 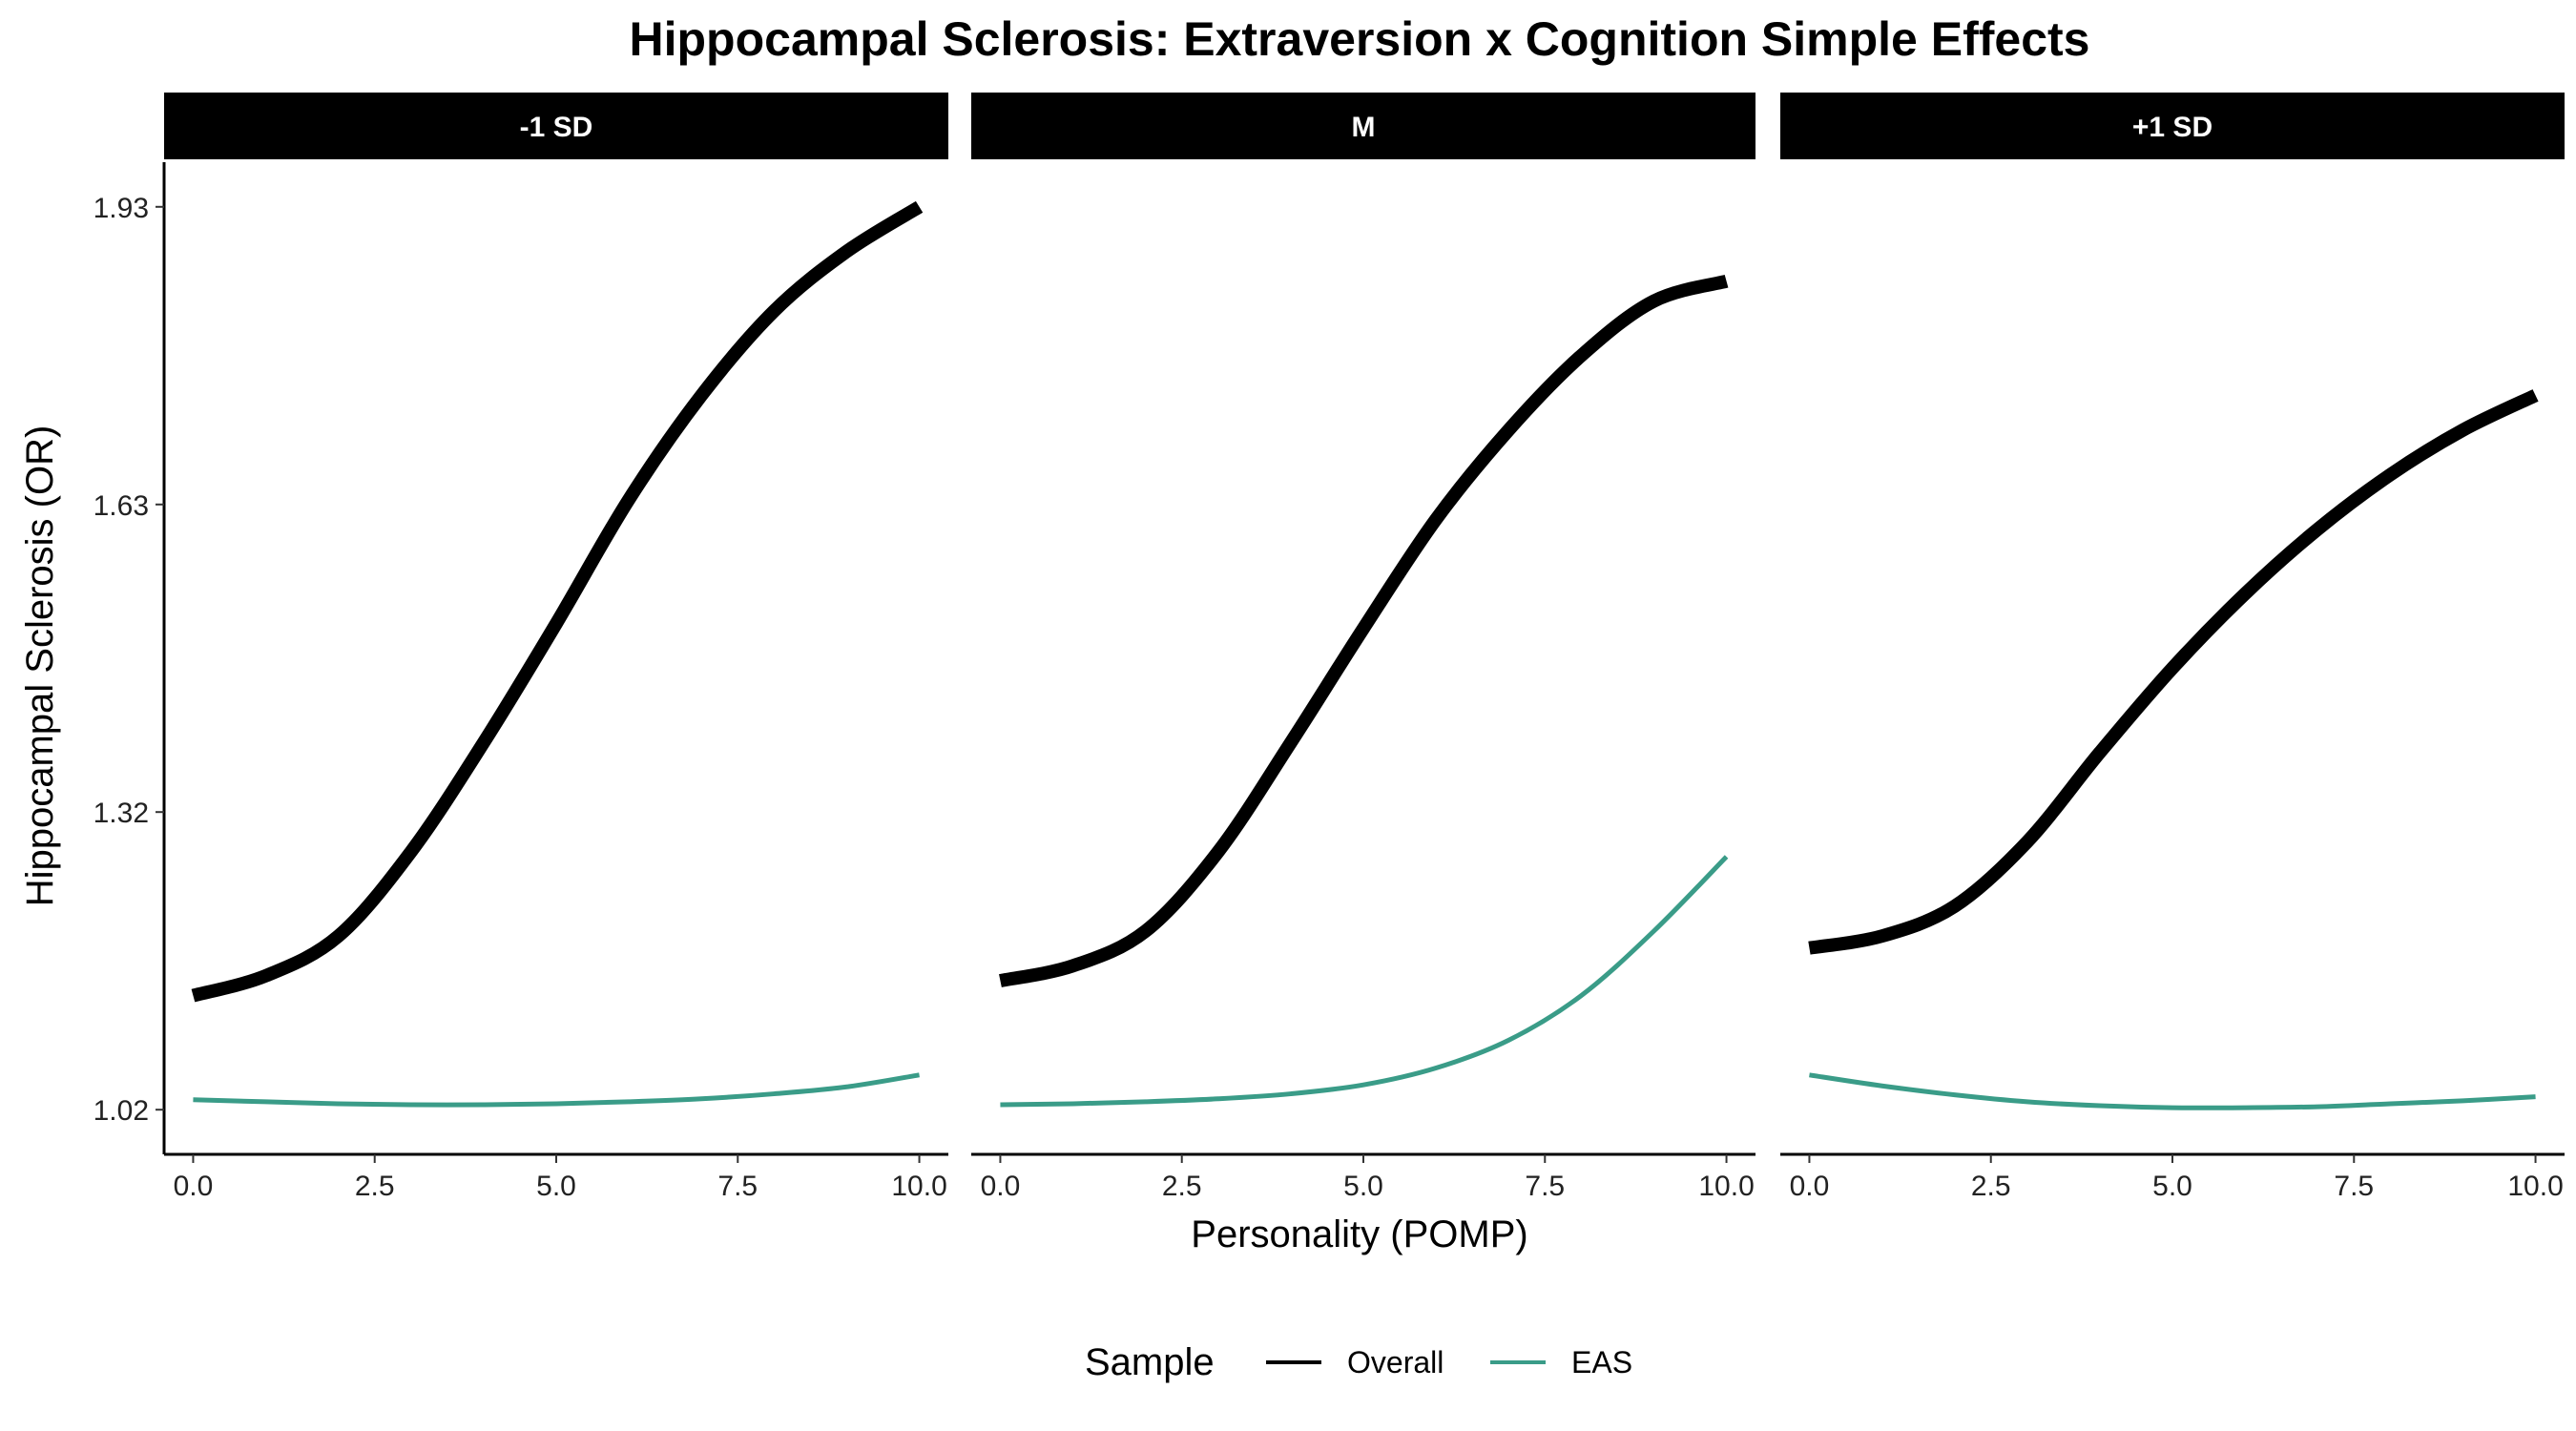 I want to click on y-tick-label: 1.63, so click(x=121, y=506).